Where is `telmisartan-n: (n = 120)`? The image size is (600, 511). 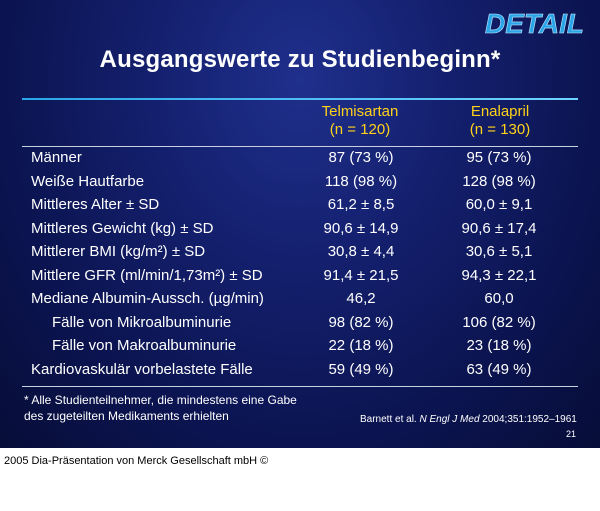
telmisartan-n: (n = 120) is located at coordinates (360, 129).